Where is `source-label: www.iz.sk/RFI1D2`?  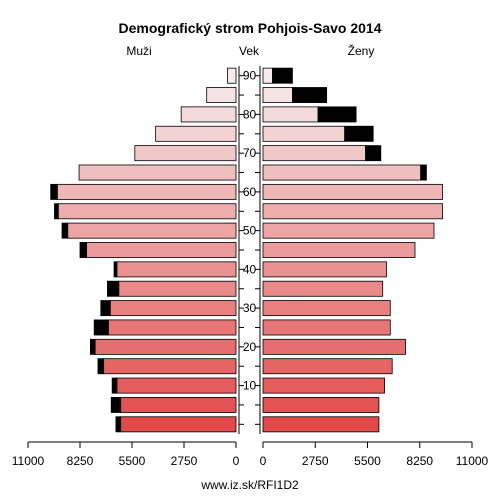
source-label: www.iz.sk/RFI1D2 is located at coordinates (249, 485).